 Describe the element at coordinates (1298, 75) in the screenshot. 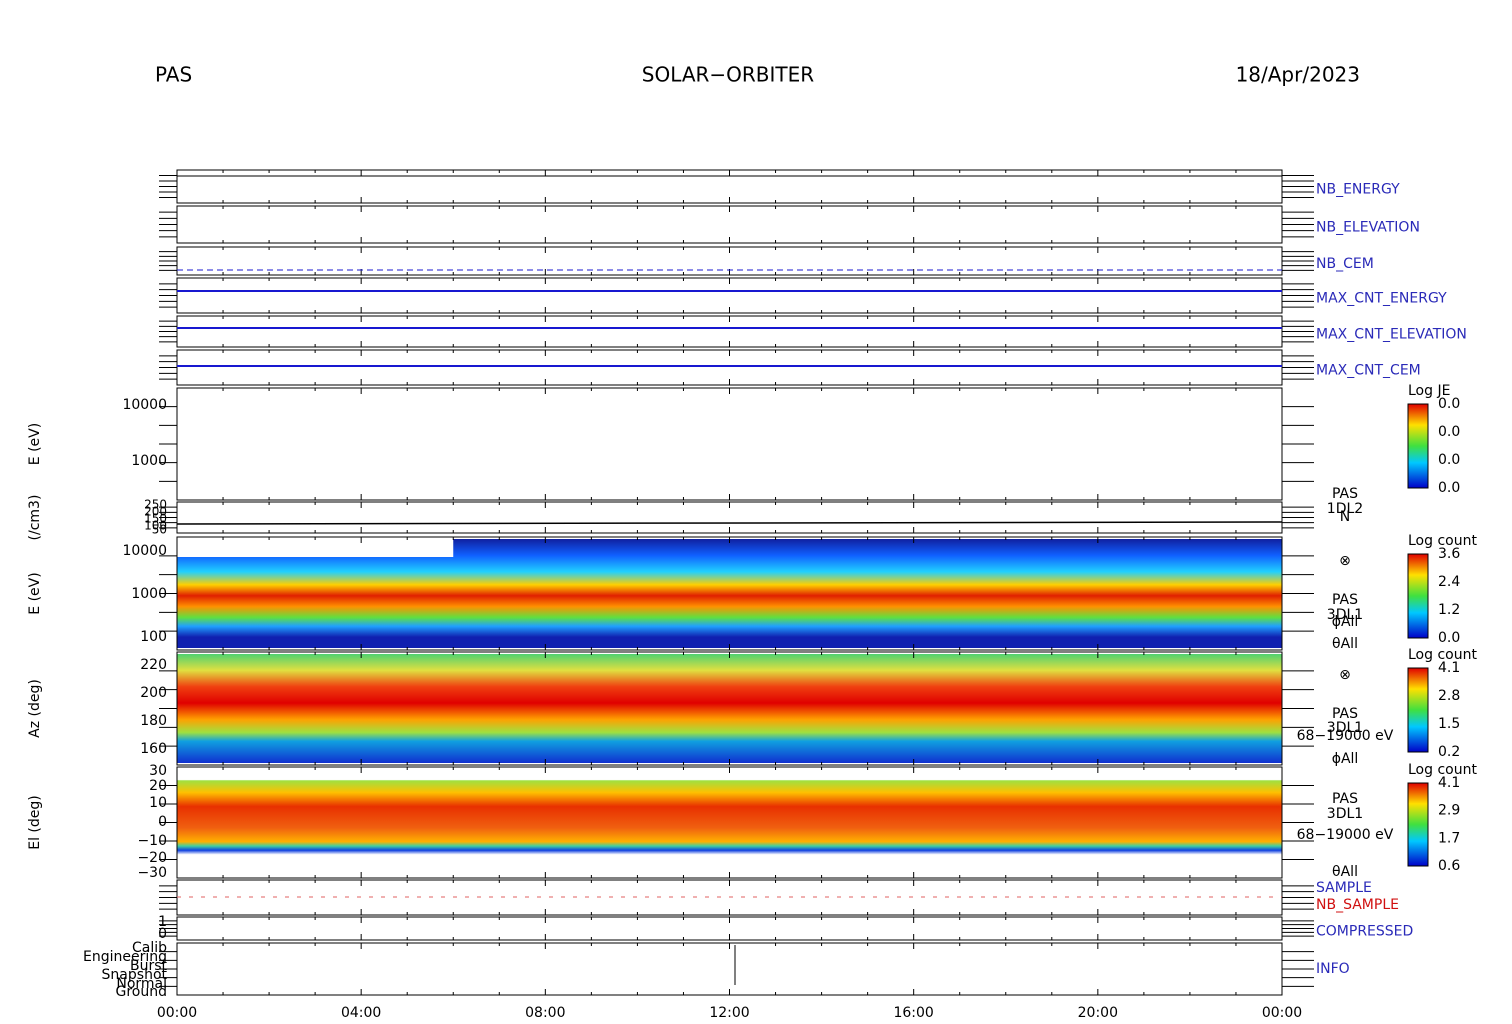

I see `header-right: 18/Apr/2023` at that location.